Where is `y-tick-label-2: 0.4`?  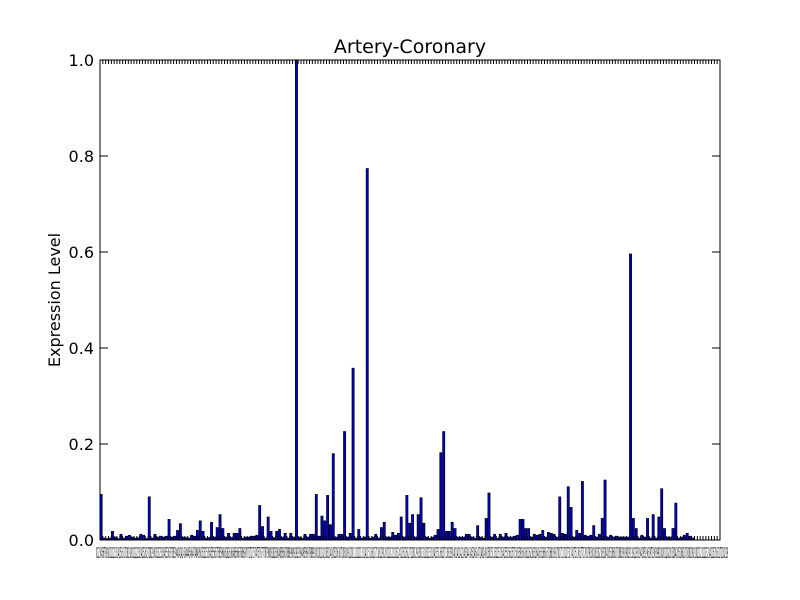
y-tick-label-2: 0.4 is located at coordinates (81, 348).